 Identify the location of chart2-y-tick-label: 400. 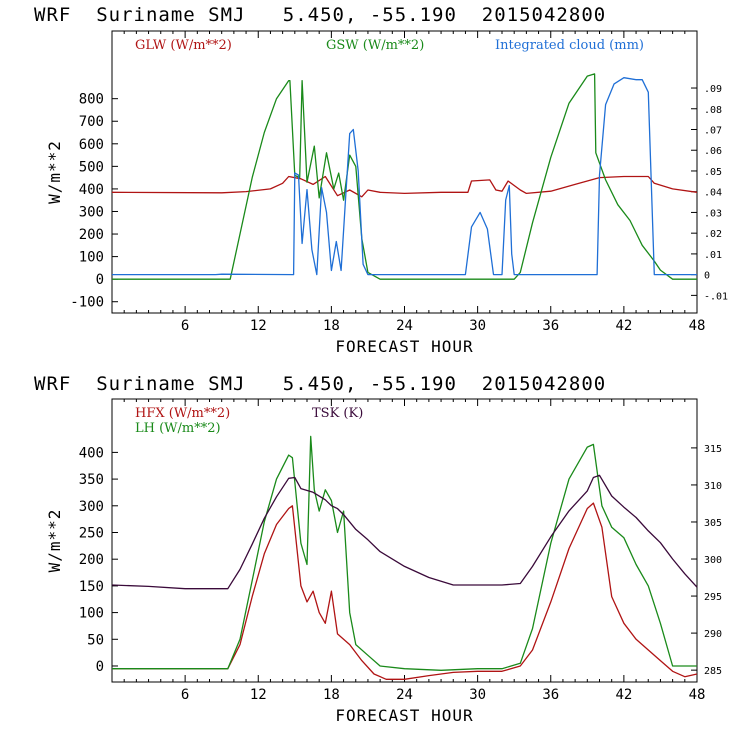
(91, 453).